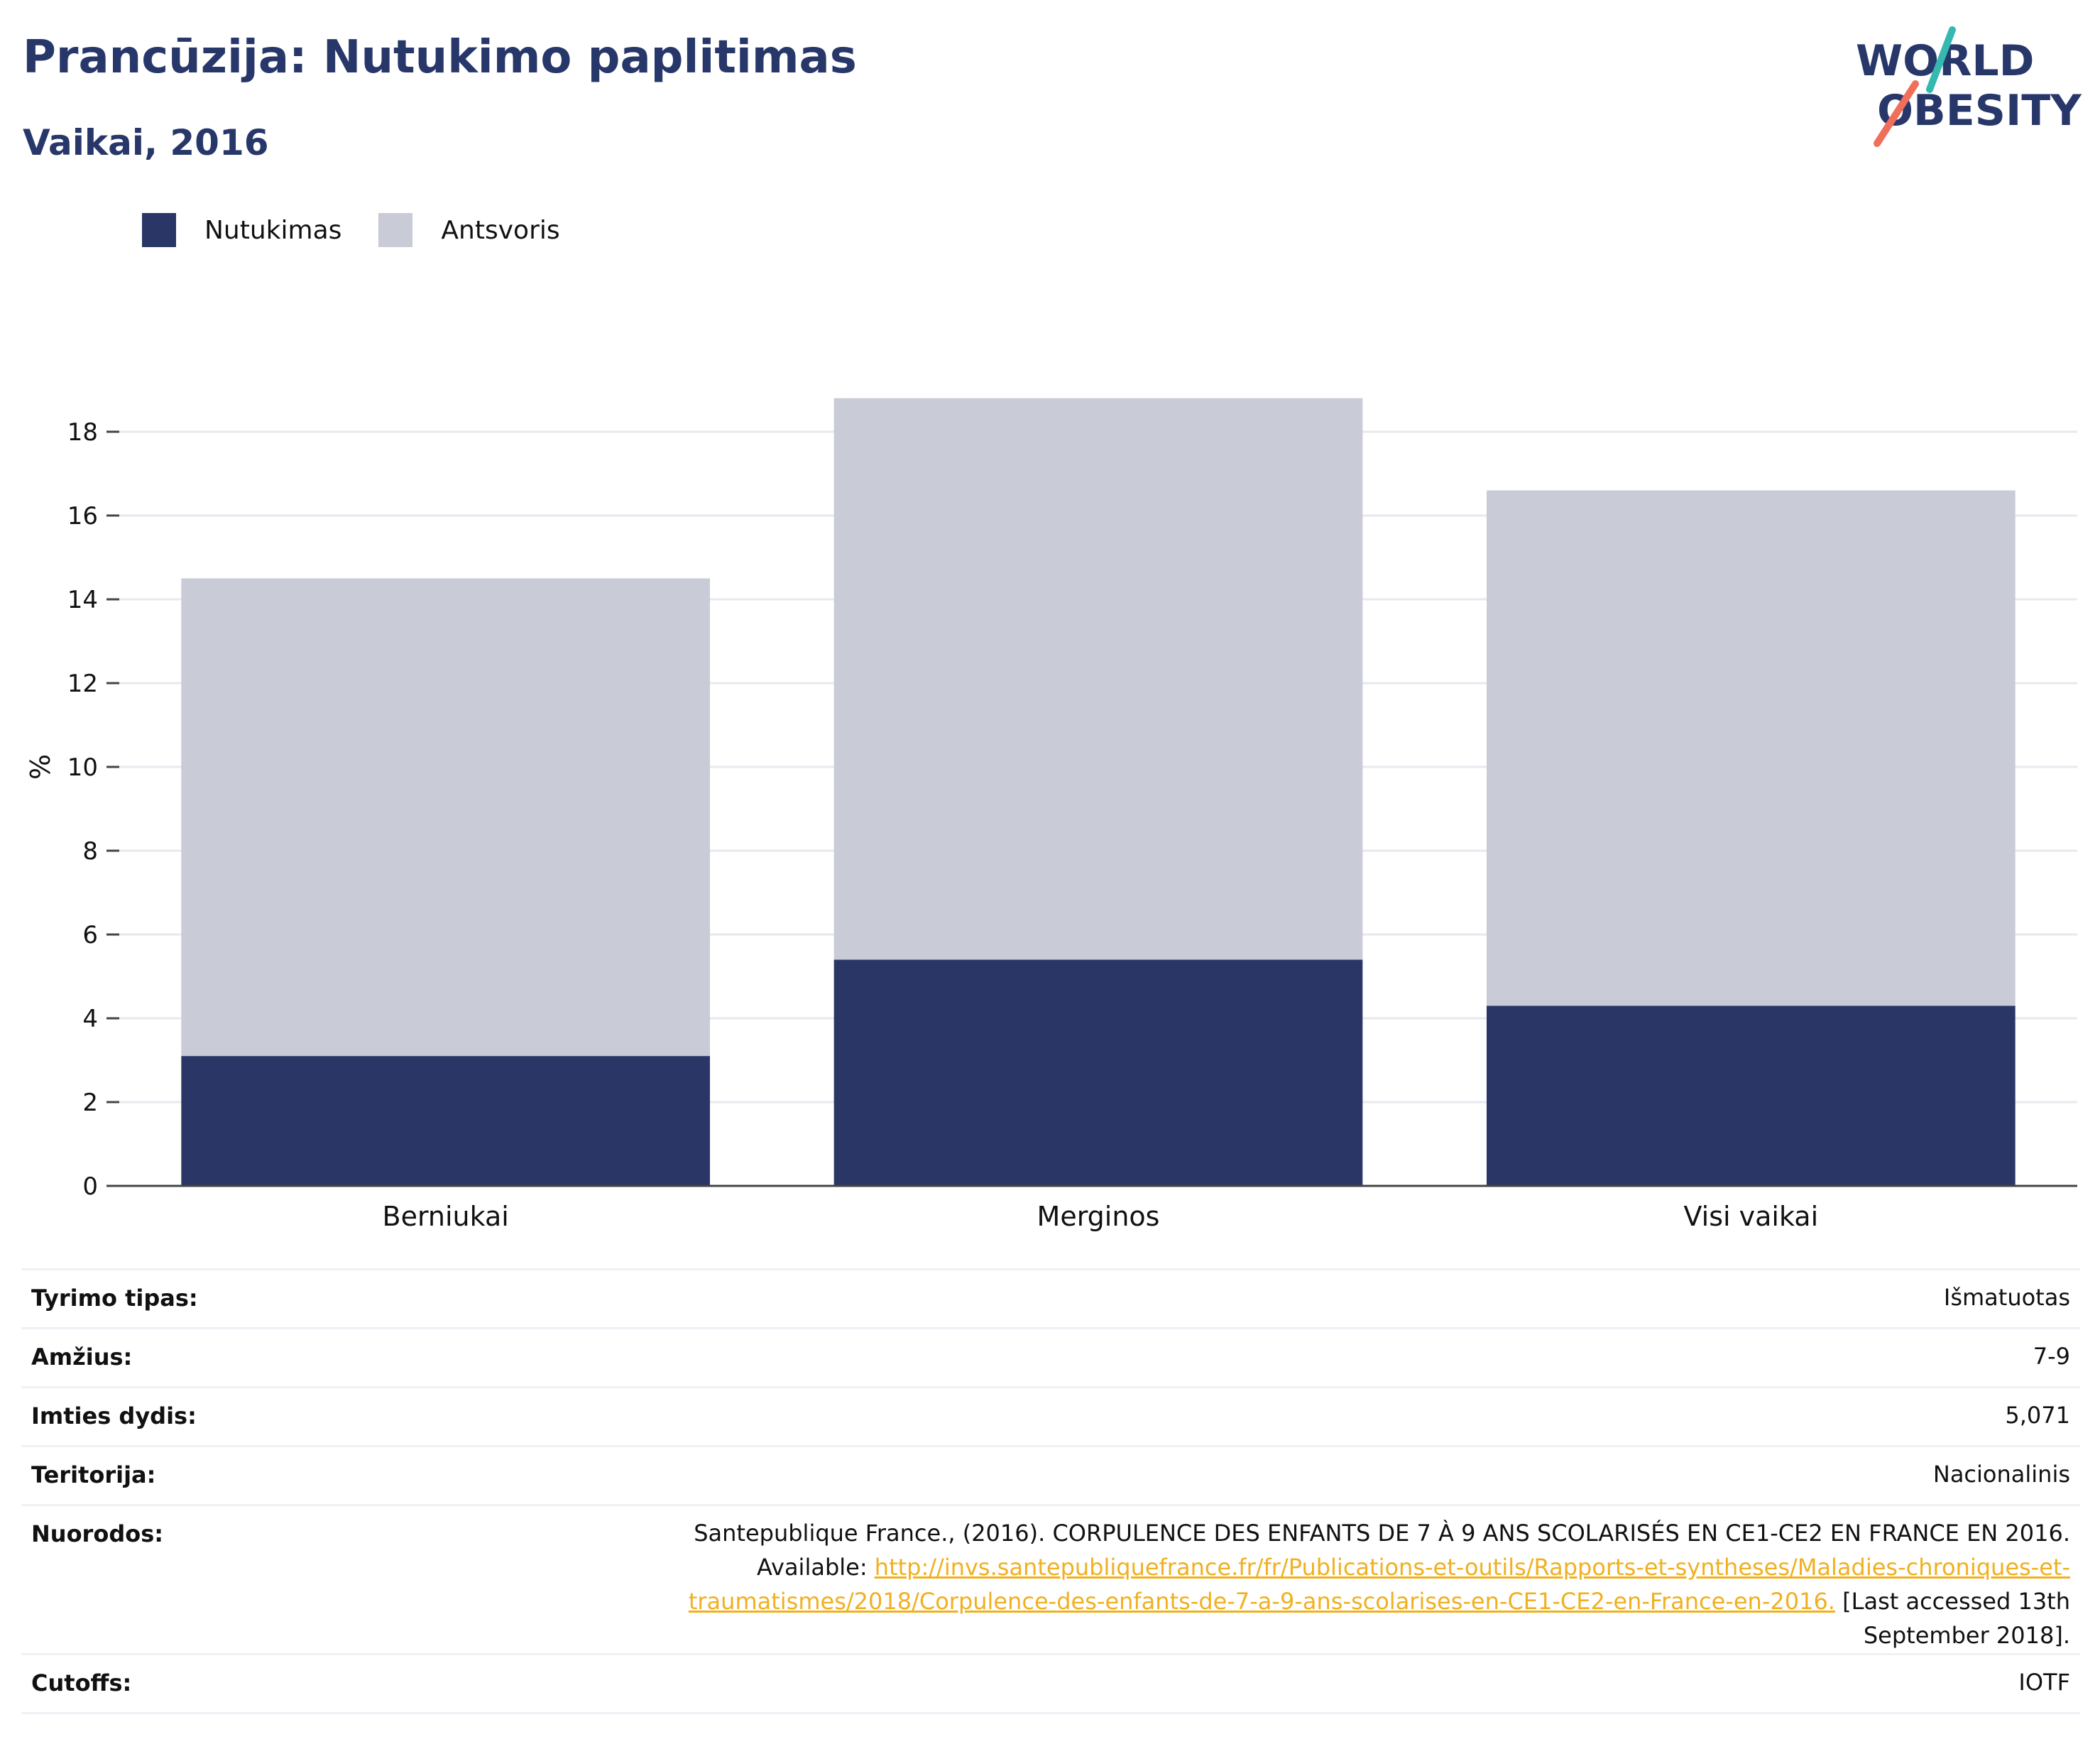 This screenshot has height=1749, width=2100. I want to click on y-tick-label: 12, so click(82, 684).